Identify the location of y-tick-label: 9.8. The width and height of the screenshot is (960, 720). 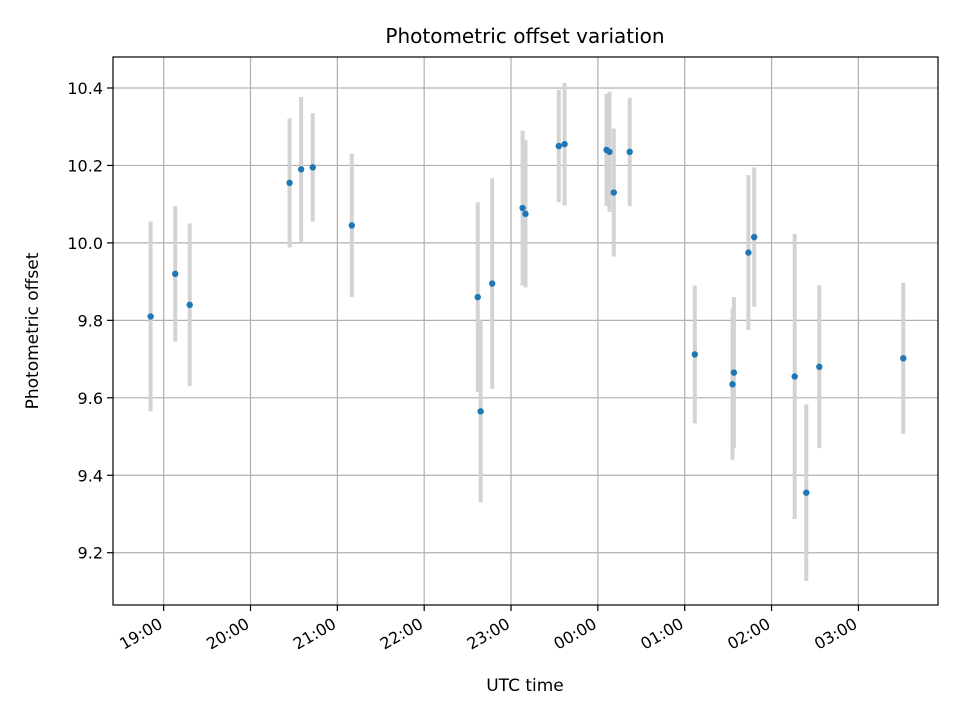
(90, 320).